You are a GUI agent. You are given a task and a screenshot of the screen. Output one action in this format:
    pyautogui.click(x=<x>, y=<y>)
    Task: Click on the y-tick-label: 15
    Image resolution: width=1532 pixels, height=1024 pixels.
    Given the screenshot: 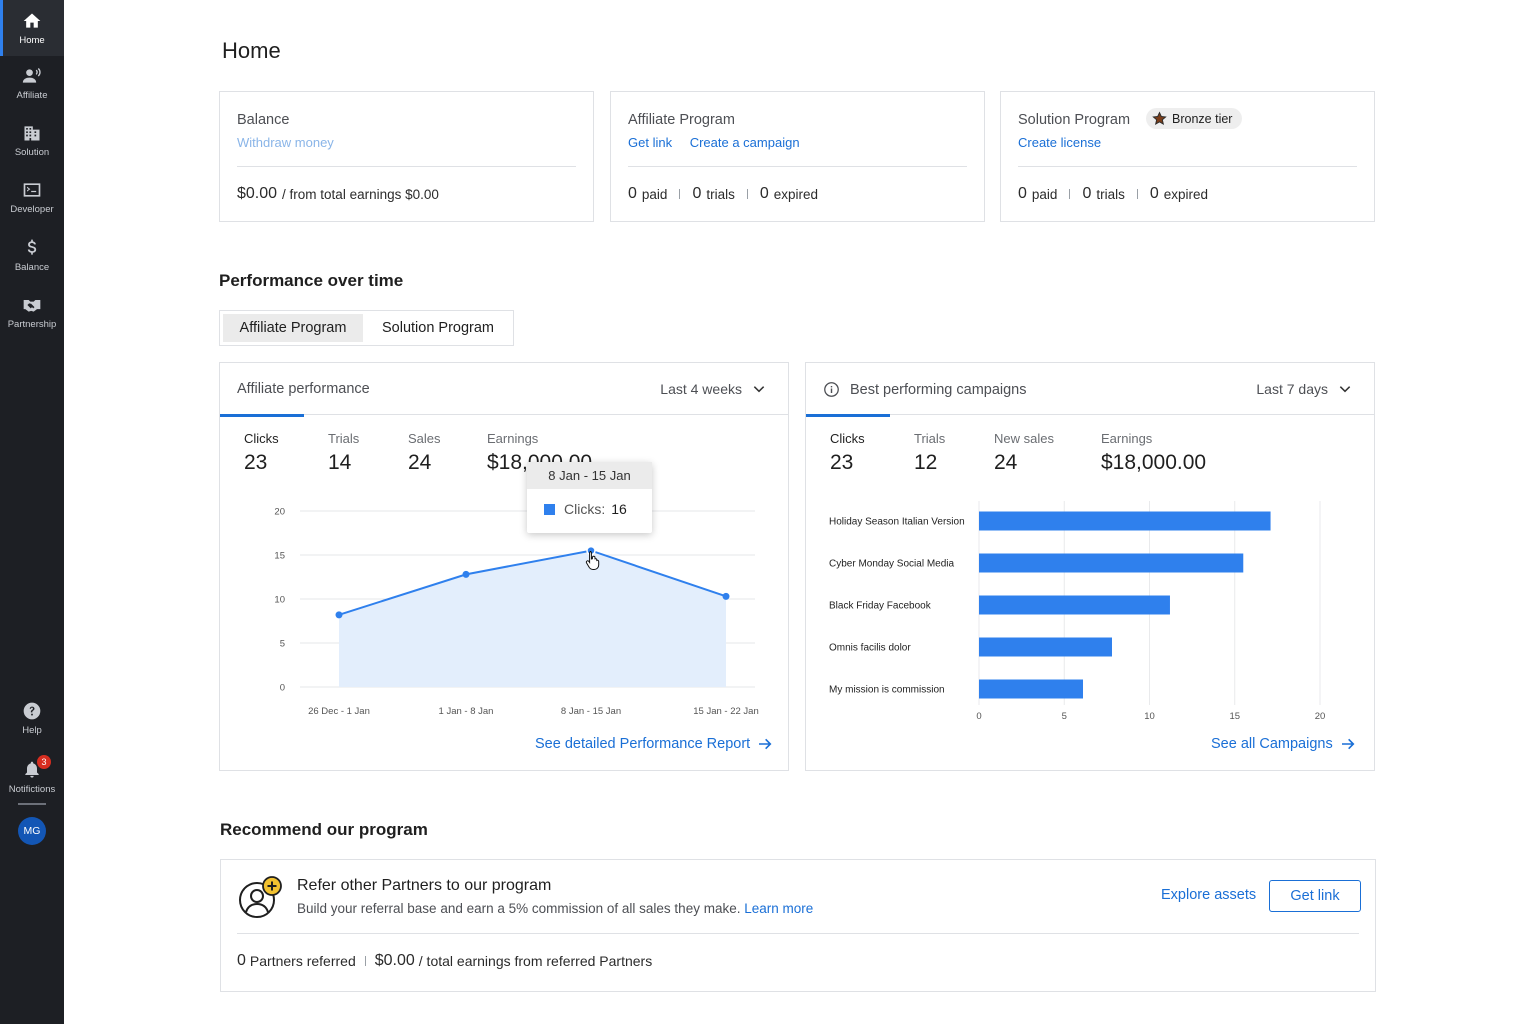 What is the action you would take?
    pyautogui.click(x=279, y=556)
    